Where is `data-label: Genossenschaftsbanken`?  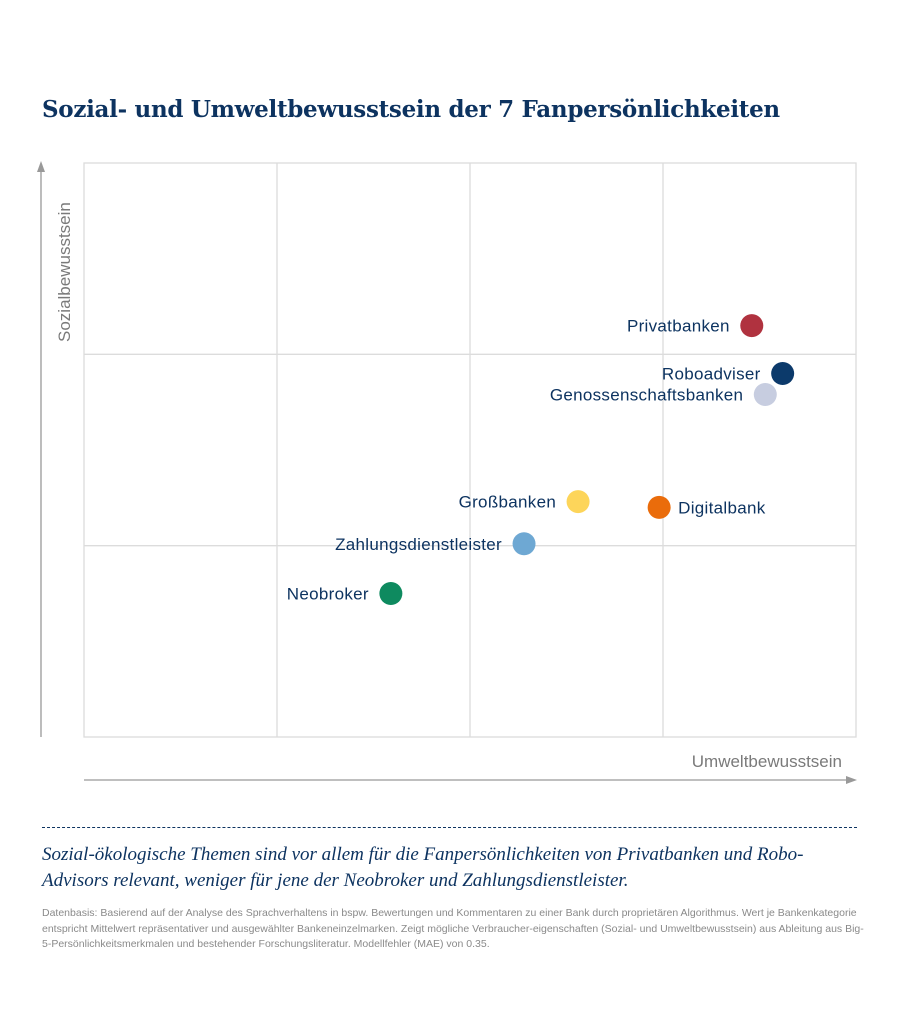
data-label: Genossenschaftsbanken is located at coordinates (646, 395).